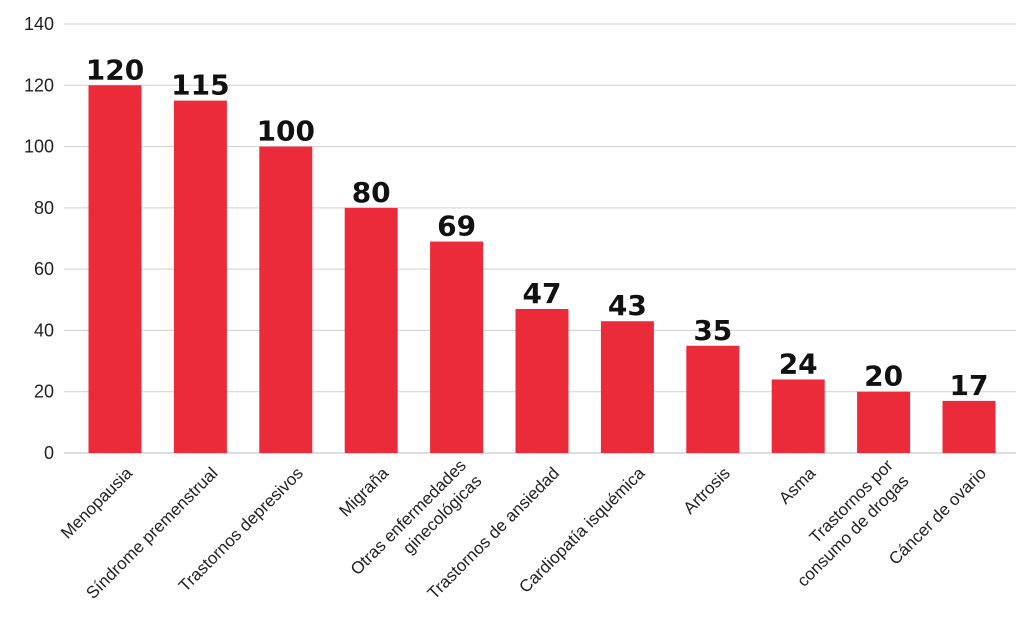 The height and width of the screenshot is (635, 1024). I want to click on data-label: 100, so click(286, 131).